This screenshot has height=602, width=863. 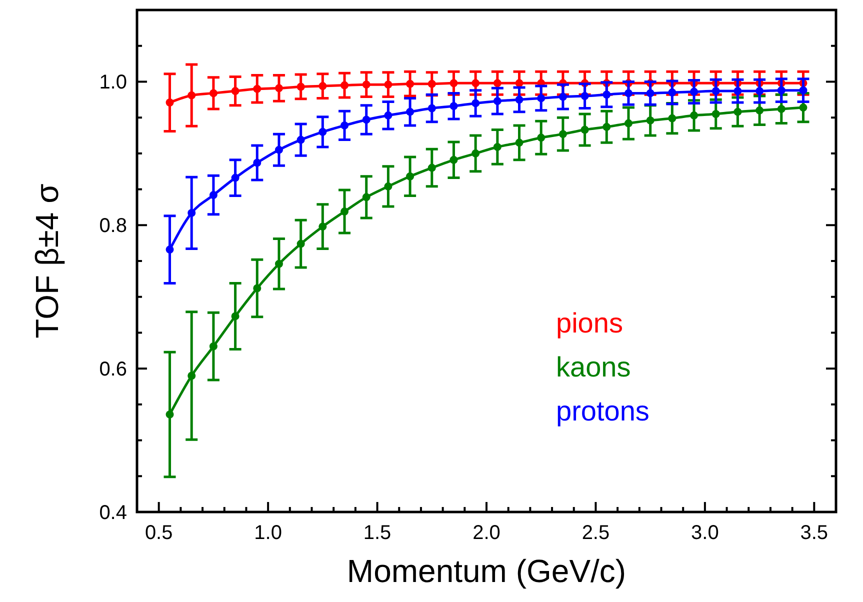 I want to click on x-tick-label: 3.0, so click(x=705, y=533).